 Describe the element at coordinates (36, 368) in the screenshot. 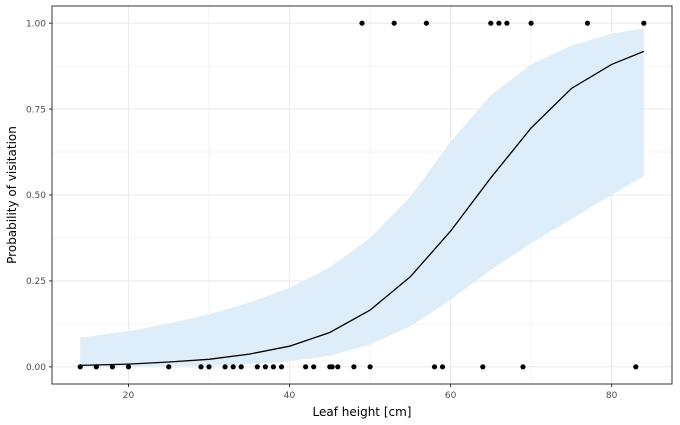

I see `y-tick-label: 0.00` at that location.